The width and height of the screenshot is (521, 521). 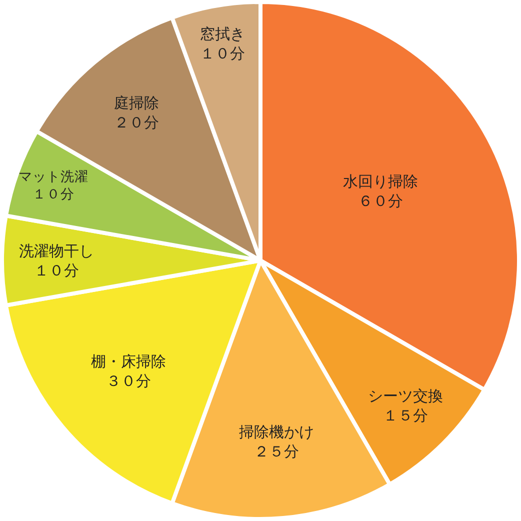 I want to click on slice-label: 水回り掃除, so click(x=380, y=181).